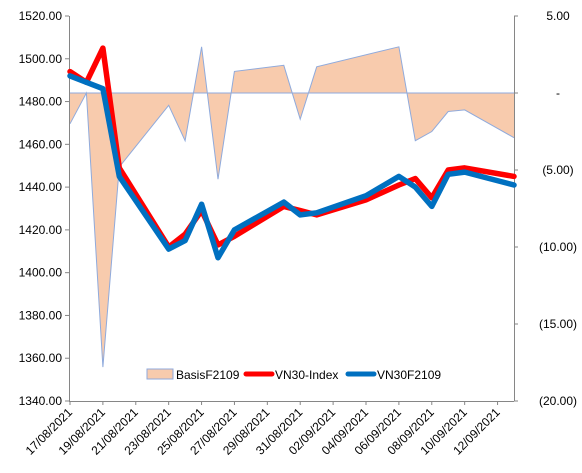  Describe the element at coordinates (41, 102) in the screenshot. I see `left-axis-tick-label: 1480.00` at that location.